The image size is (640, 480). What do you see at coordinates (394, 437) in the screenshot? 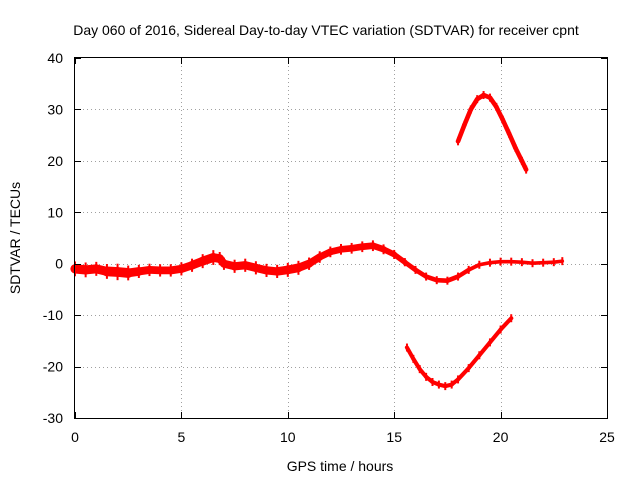
I see `x-tick-label: 15` at bounding box center [394, 437].